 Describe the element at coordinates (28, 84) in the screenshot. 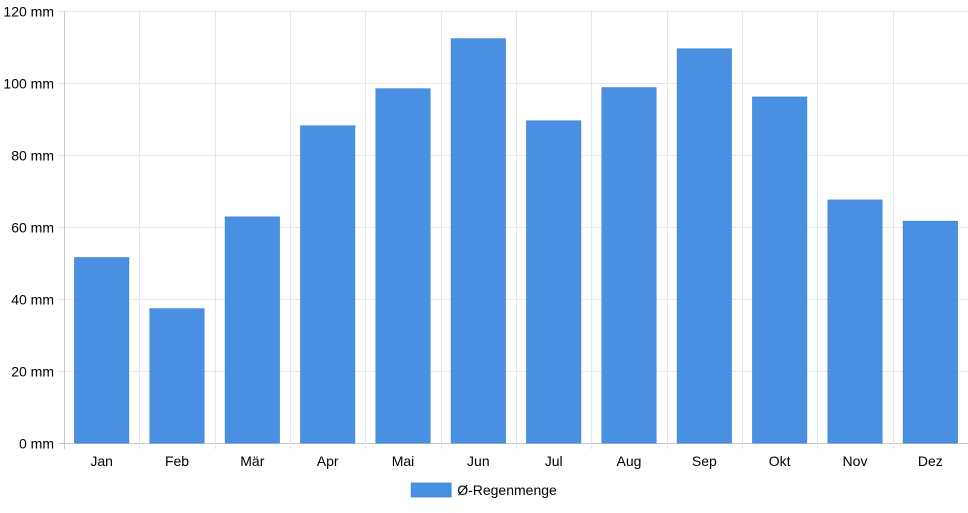

I see `y-tick-label: 100 mm` at that location.